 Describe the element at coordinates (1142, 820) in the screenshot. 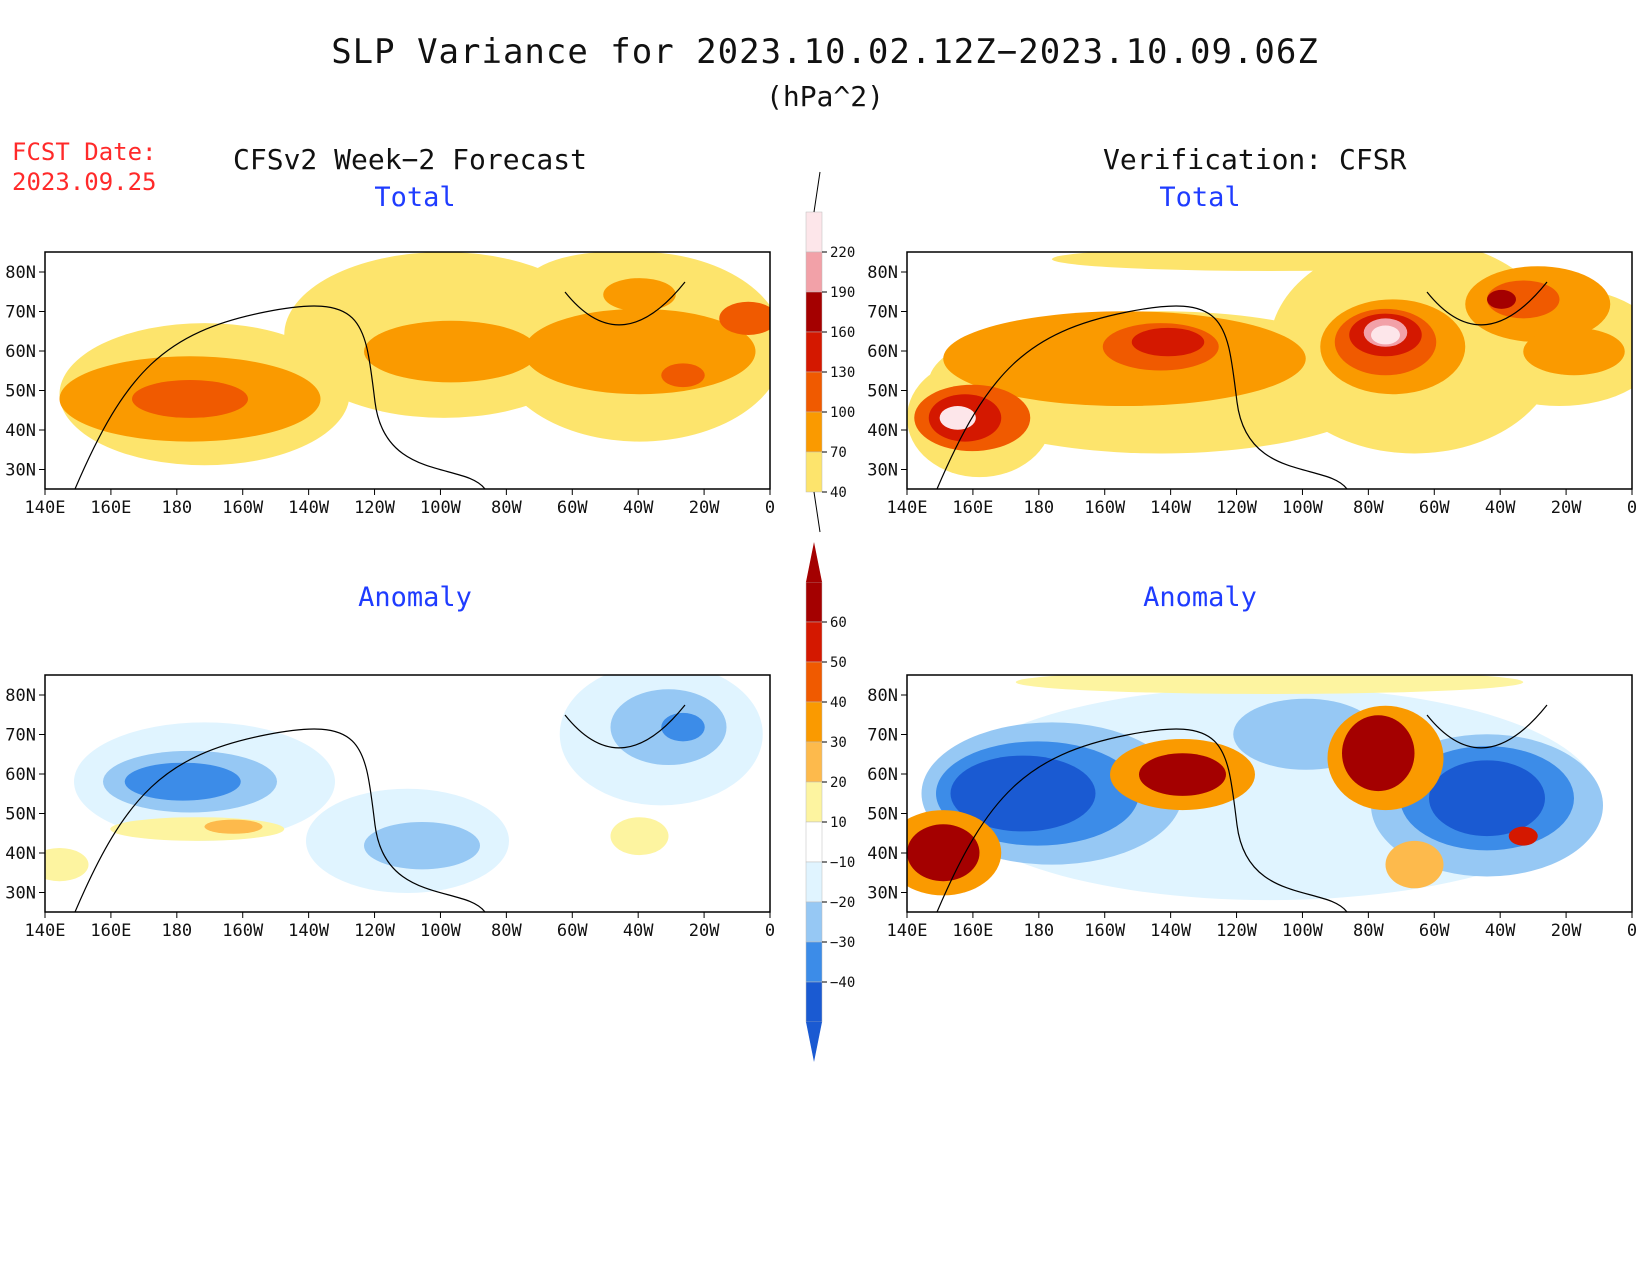

I see `coastline` at that location.